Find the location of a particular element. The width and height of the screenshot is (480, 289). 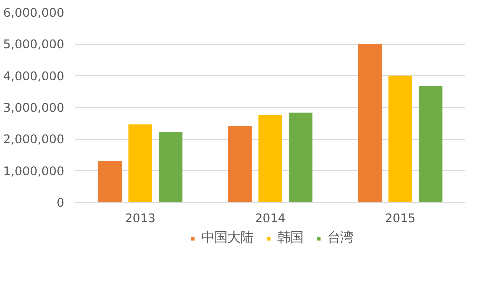

legend-label: 韩国 is located at coordinates (291, 238).